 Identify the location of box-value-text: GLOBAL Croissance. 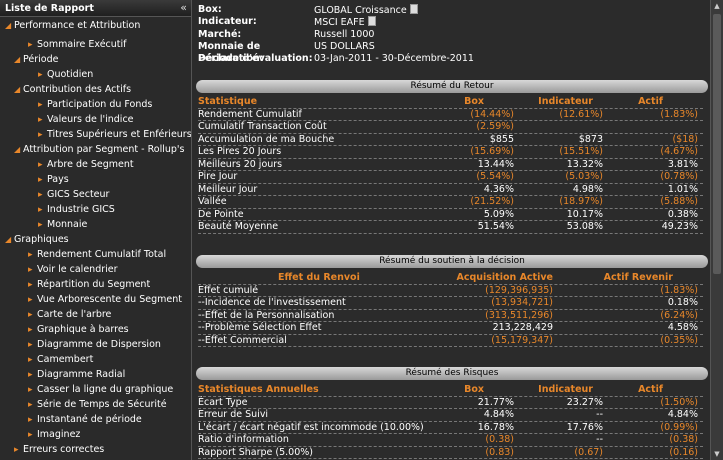
(360, 10).